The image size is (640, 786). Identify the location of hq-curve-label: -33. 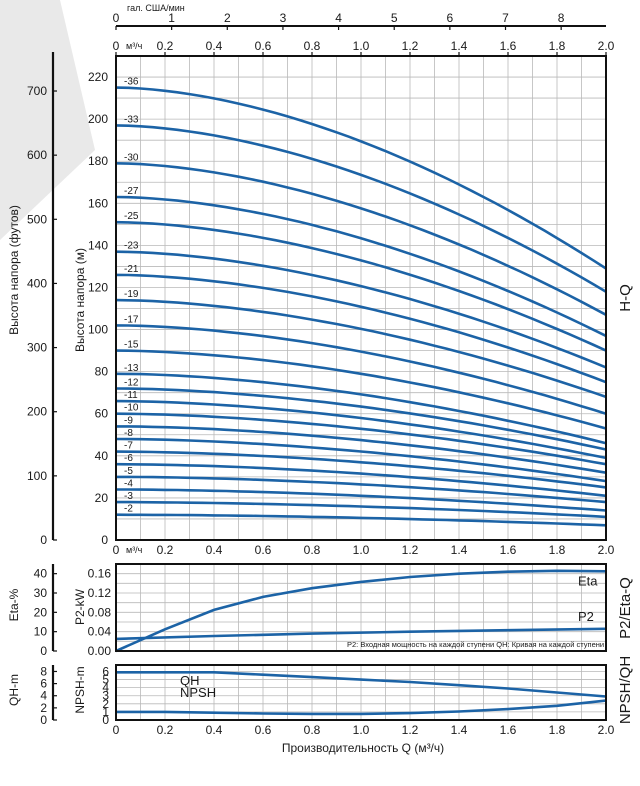
(131, 119).